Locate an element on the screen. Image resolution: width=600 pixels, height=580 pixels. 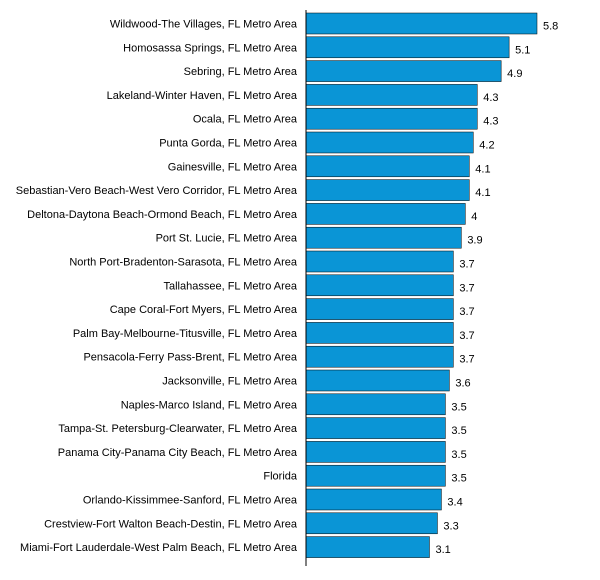
category-label: Homosassa Springs, FL Metro Area is located at coordinates (210, 48).